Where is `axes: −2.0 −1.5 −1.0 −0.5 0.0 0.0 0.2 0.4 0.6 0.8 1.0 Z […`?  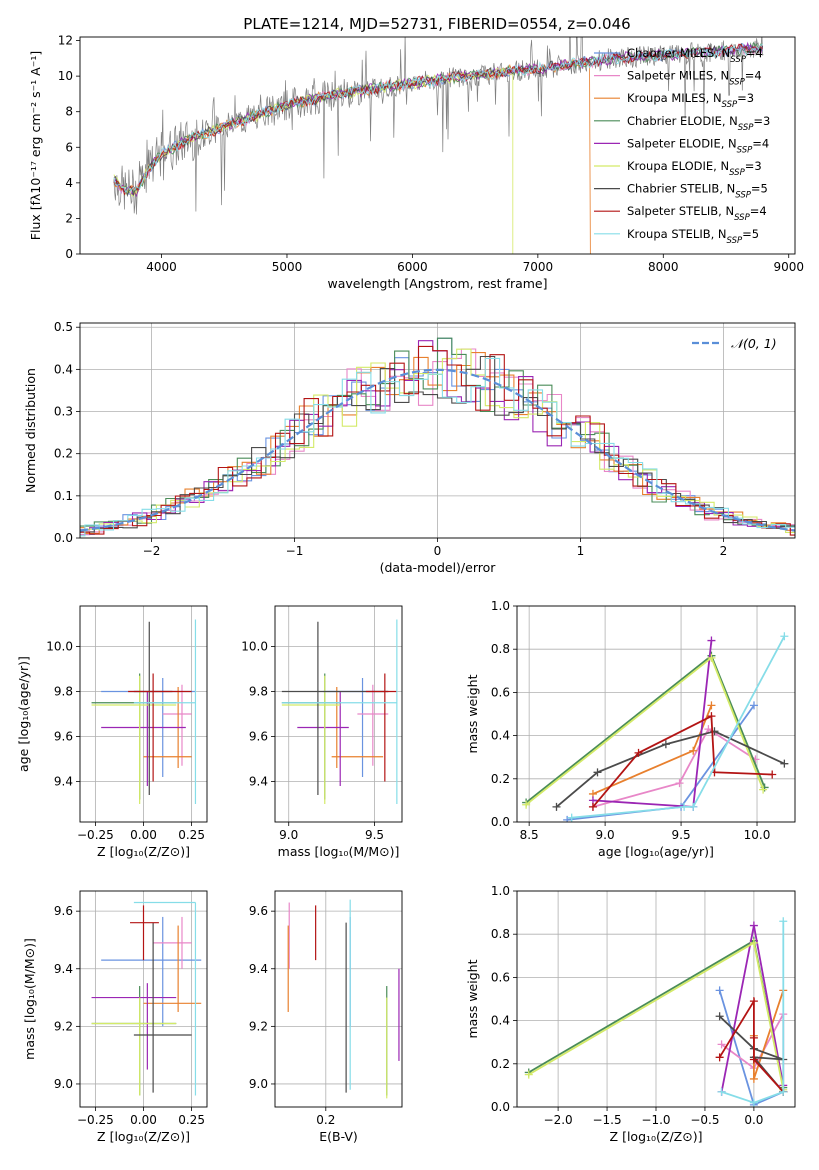 axes: −2.0 −1.5 −1.0 −0.5 0.0 0.0 0.2 0.4 0.6 0.8 1.0 Z [… is located at coordinates (630, 1014).